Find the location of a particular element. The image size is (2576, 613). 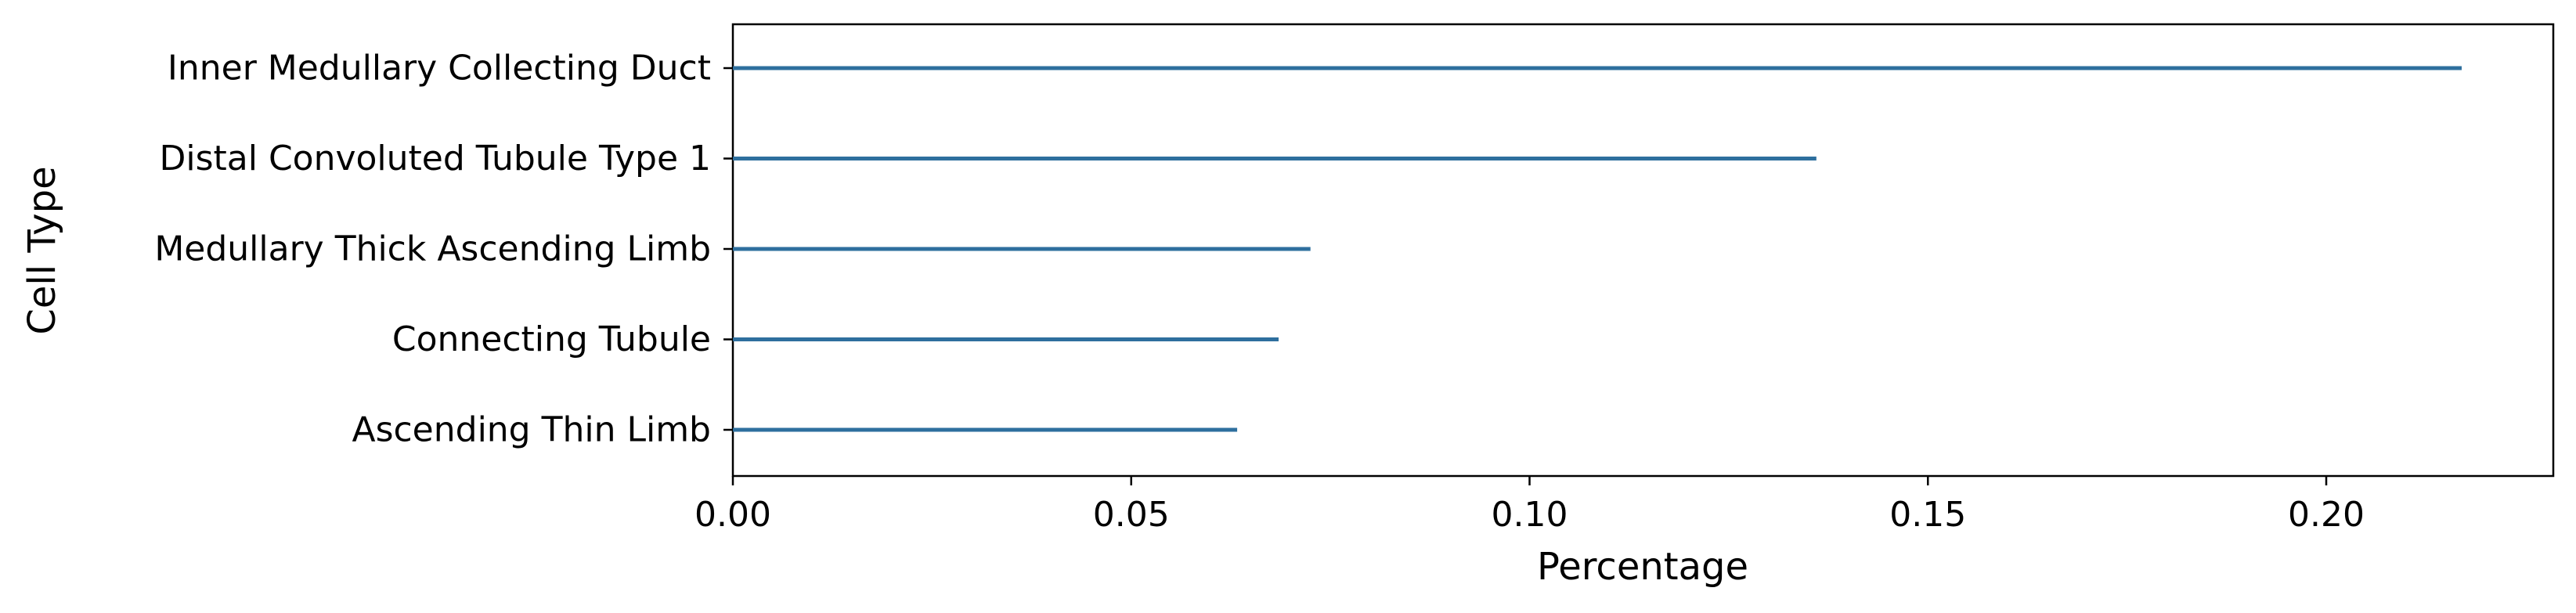

x-tick-label: 0.05 is located at coordinates (1131, 515).